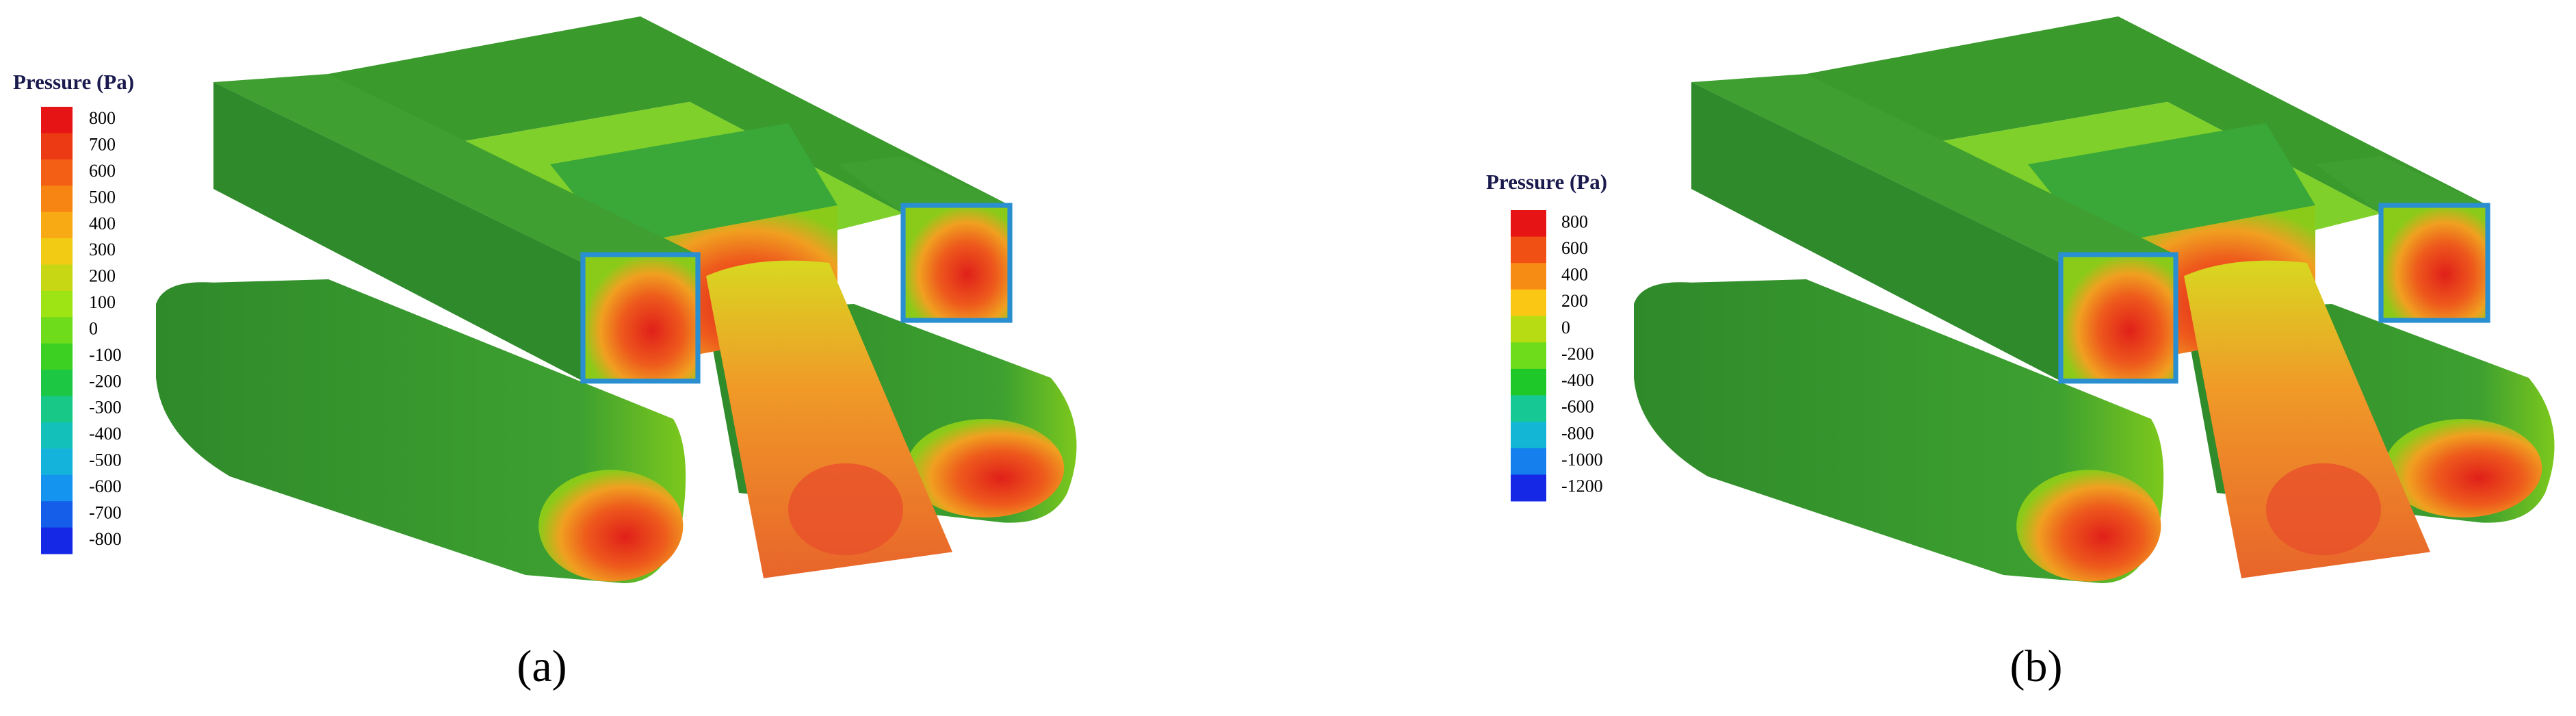  I want to click on legend-label: 300, so click(102, 249).